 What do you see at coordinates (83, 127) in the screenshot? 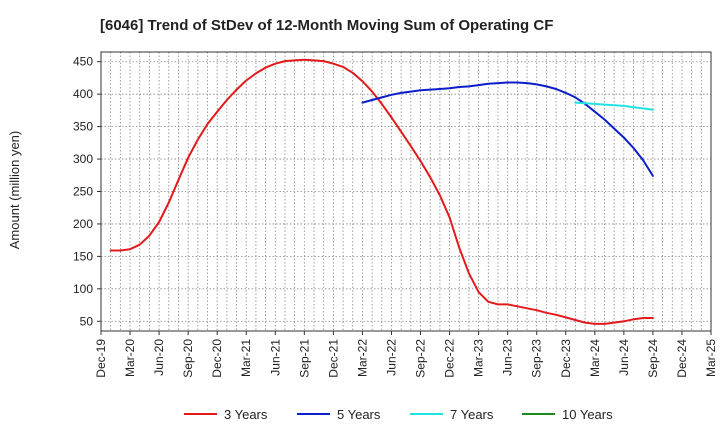
I see `y-tick-label: 350` at bounding box center [83, 127].